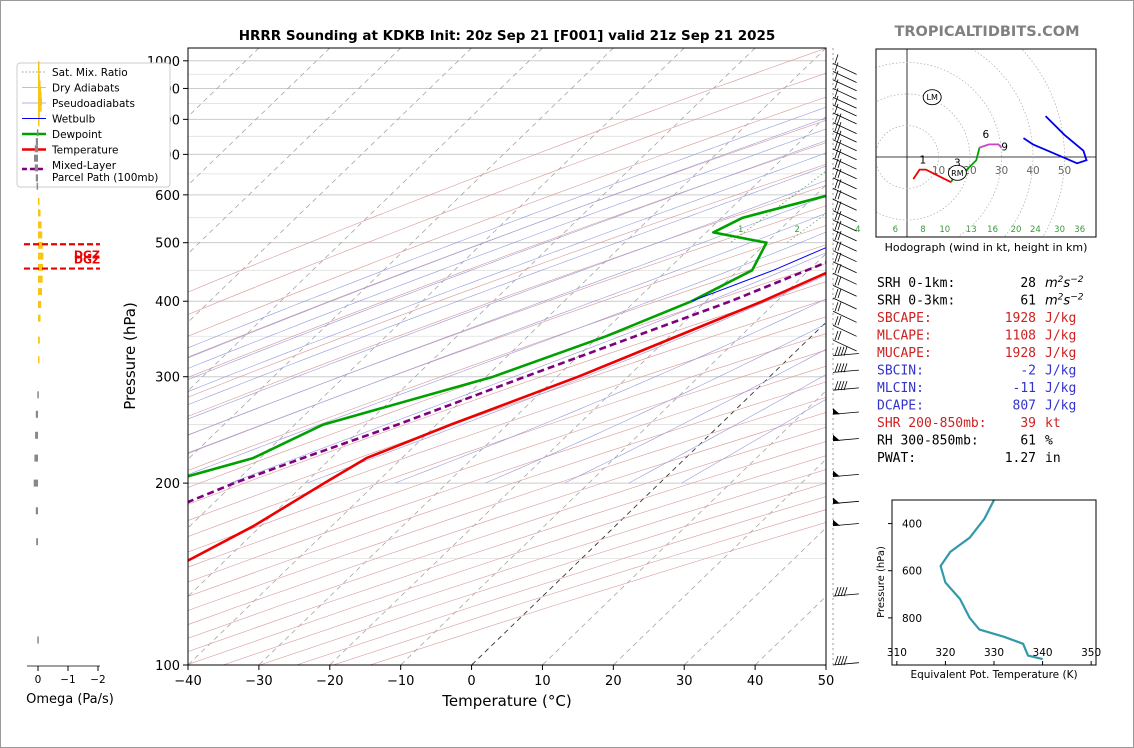  I want to click on stat-value: 1108, so click(1020, 336).